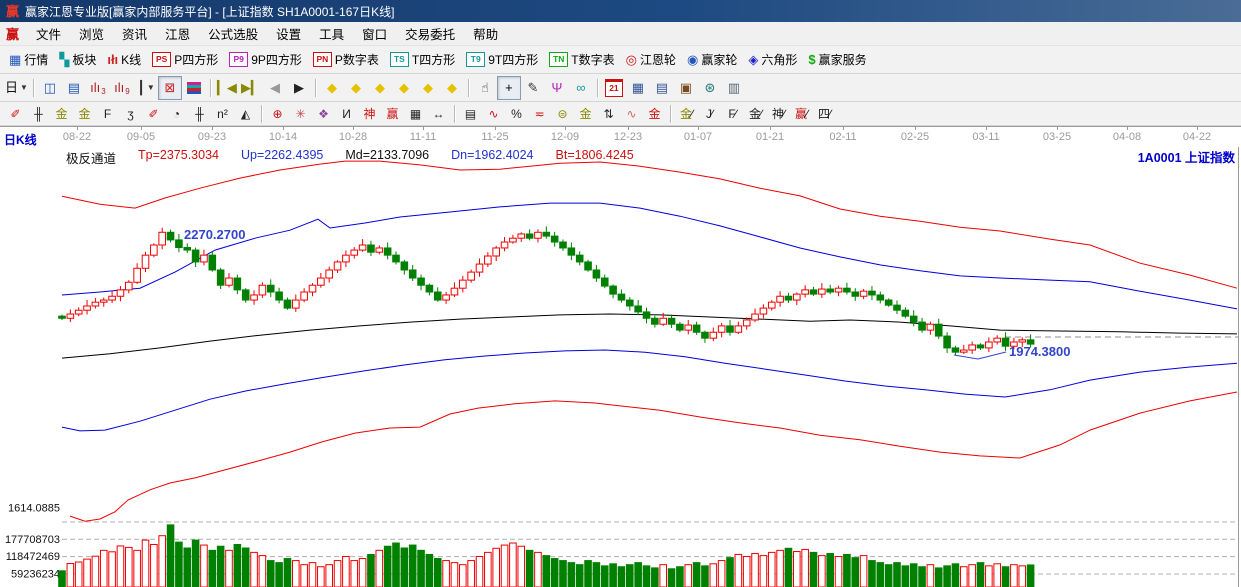  What do you see at coordinates (493, 114) in the screenshot?
I see `gann-percent-zone: ∿` at bounding box center [493, 114].